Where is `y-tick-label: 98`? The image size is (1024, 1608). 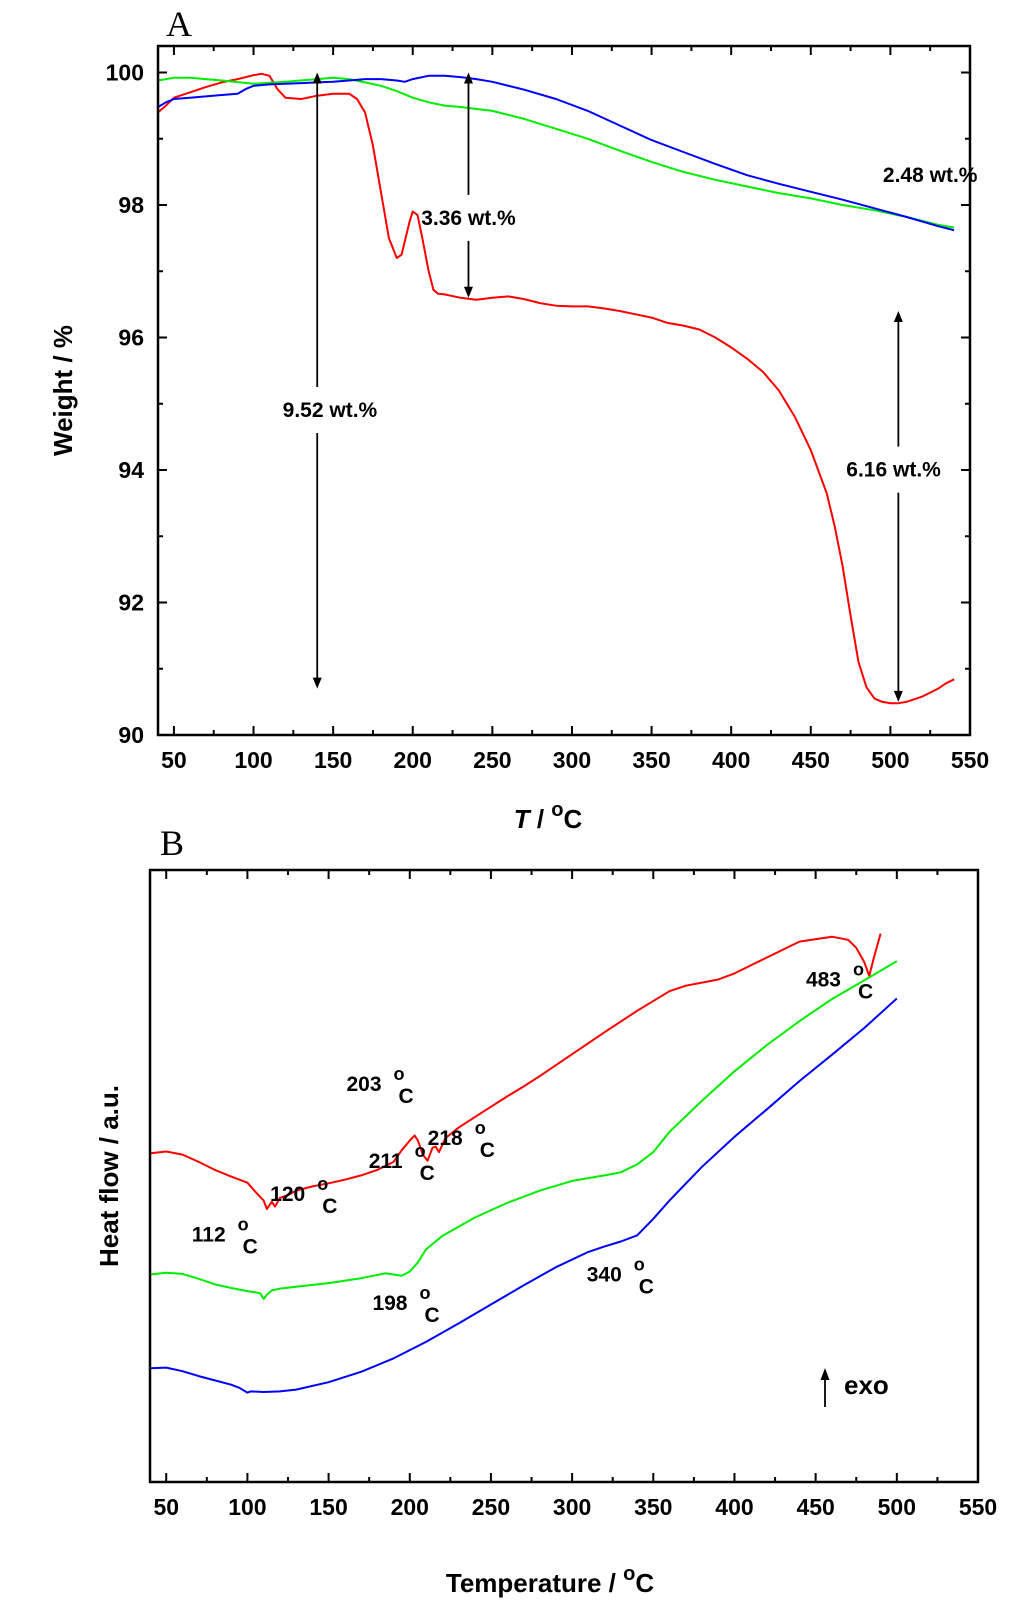 y-tick-label: 98 is located at coordinates (131, 205).